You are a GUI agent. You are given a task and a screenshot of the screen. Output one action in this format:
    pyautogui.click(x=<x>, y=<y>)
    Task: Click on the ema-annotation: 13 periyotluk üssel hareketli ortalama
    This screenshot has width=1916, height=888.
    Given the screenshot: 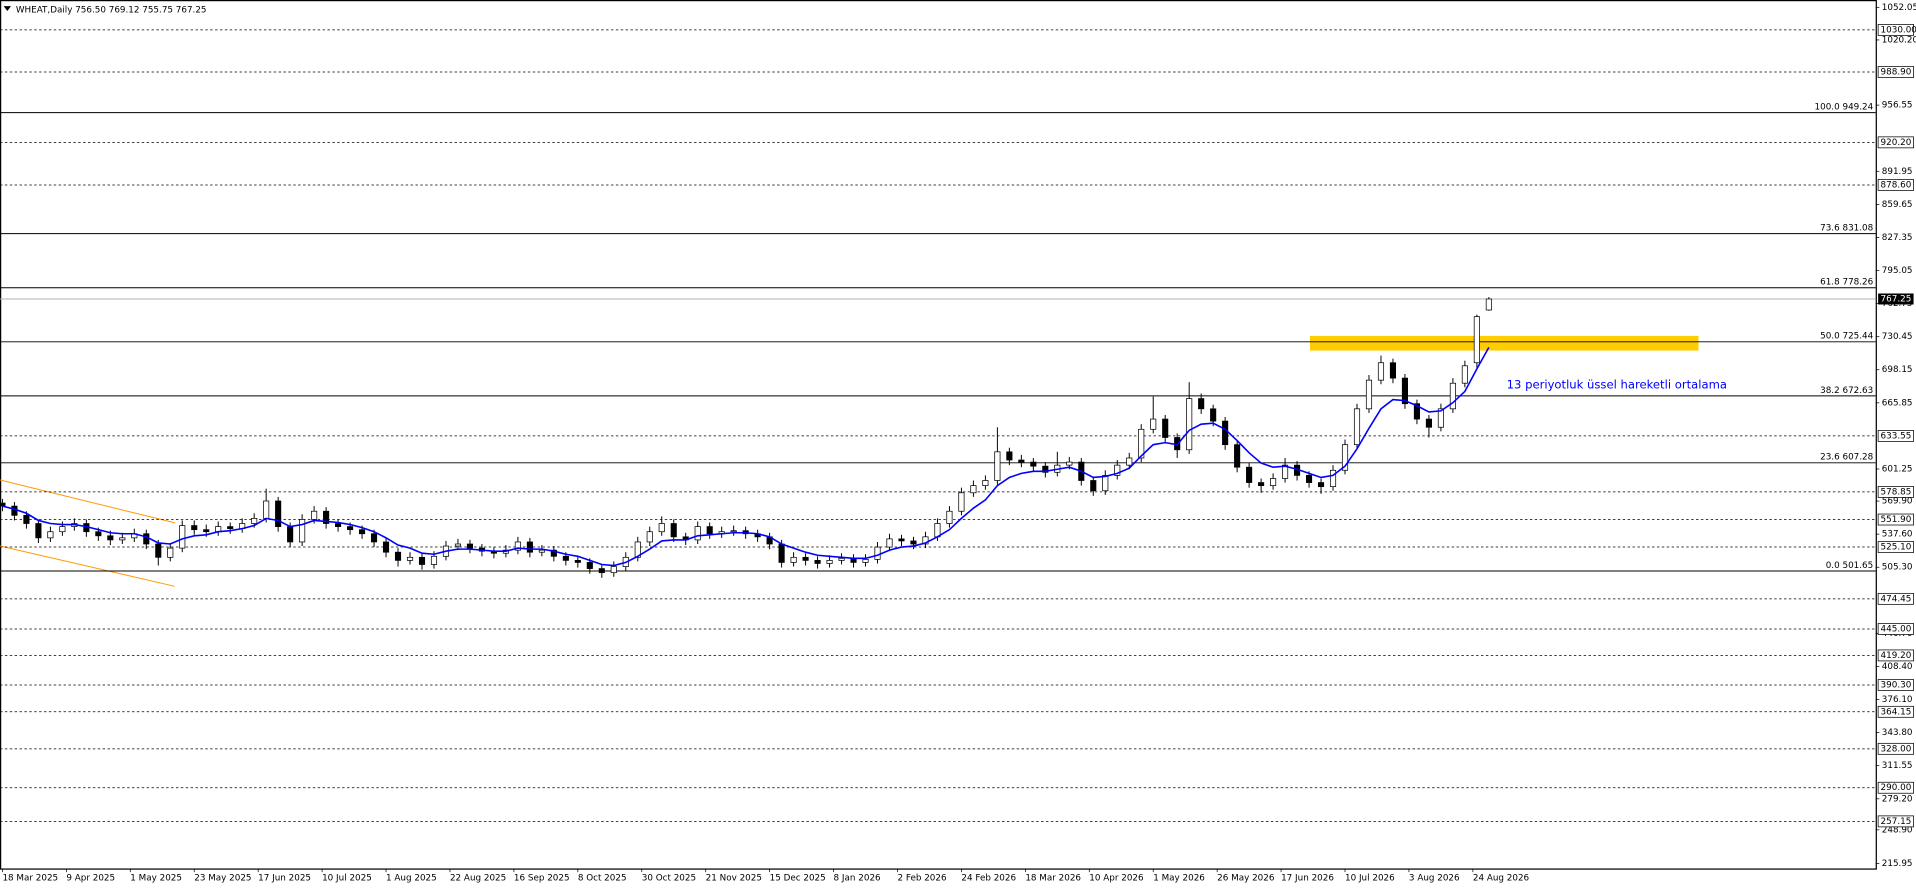 What is the action you would take?
    pyautogui.click(x=1617, y=384)
    